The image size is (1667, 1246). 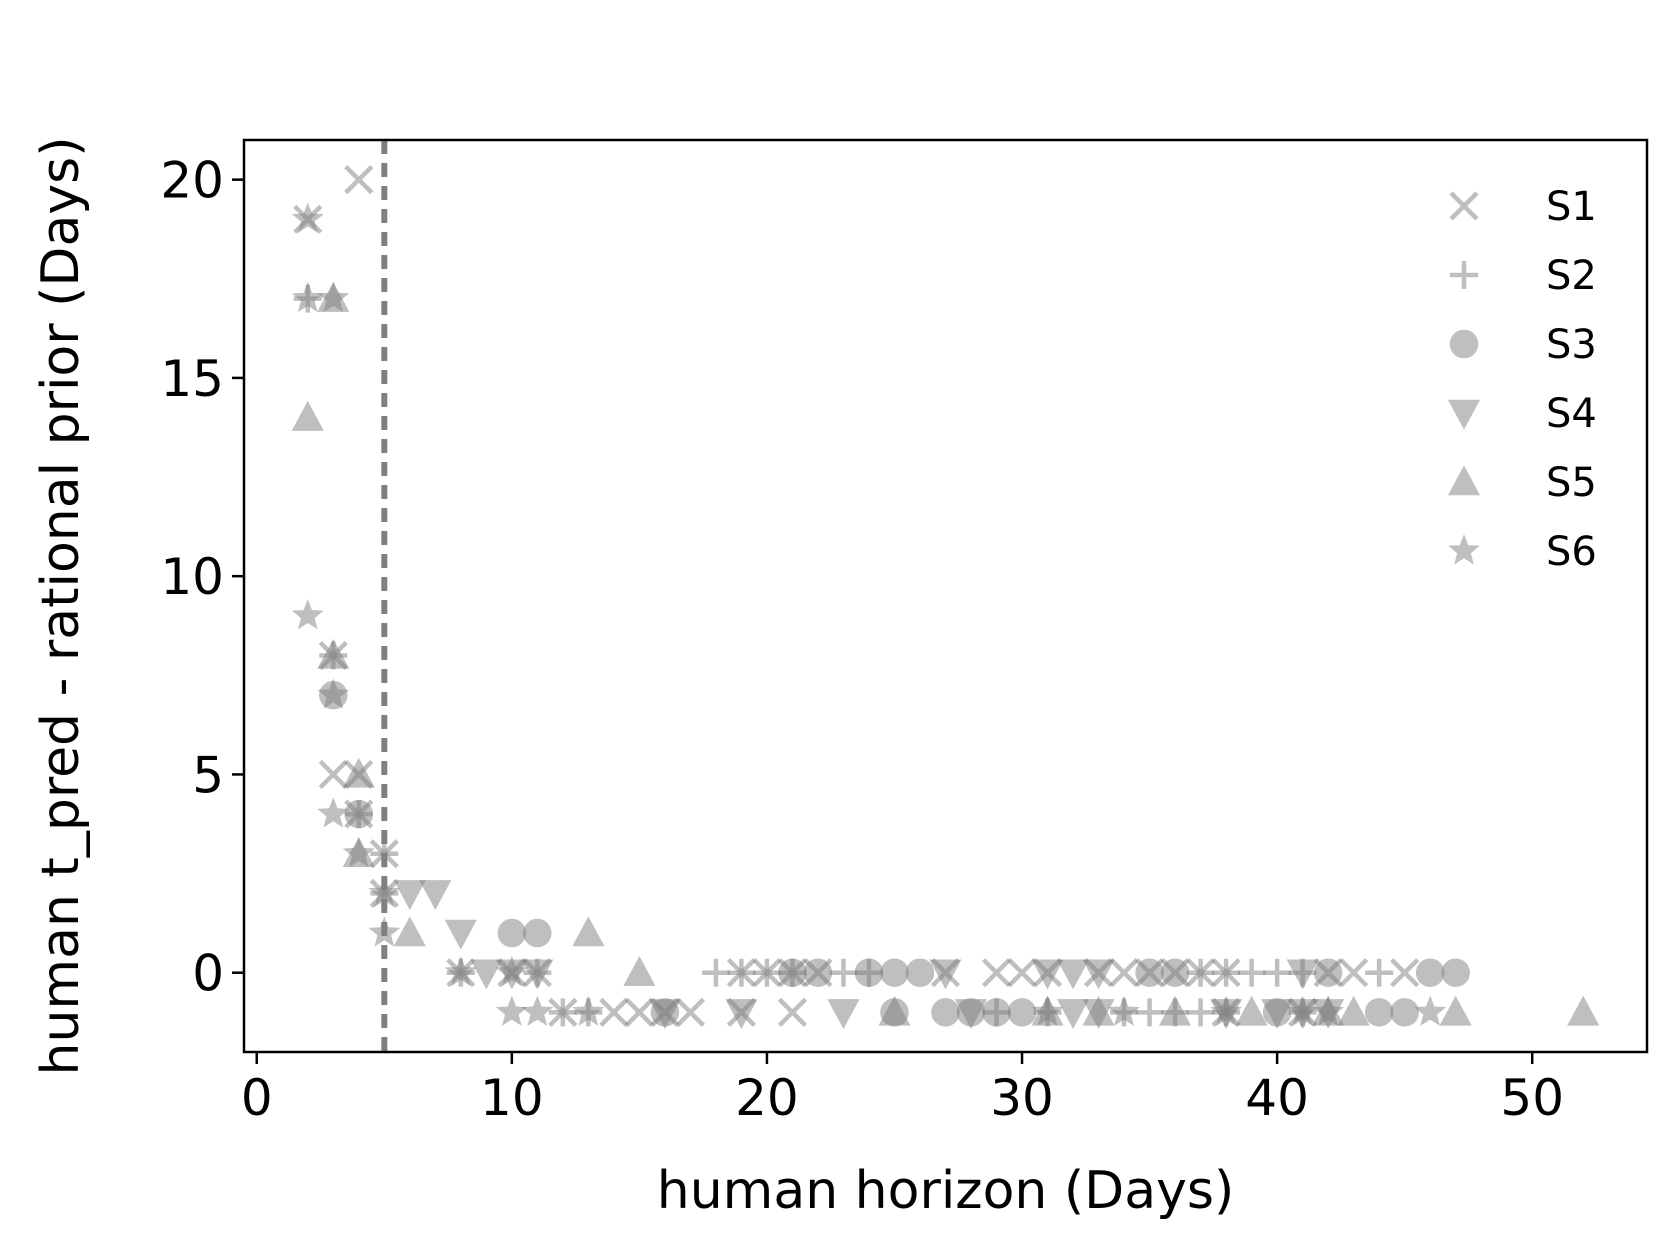 What do you see at coordinates (1522, 552) in the screenshot?
I see `legend-item-s6: S6` at bounding box center [1522, 552].